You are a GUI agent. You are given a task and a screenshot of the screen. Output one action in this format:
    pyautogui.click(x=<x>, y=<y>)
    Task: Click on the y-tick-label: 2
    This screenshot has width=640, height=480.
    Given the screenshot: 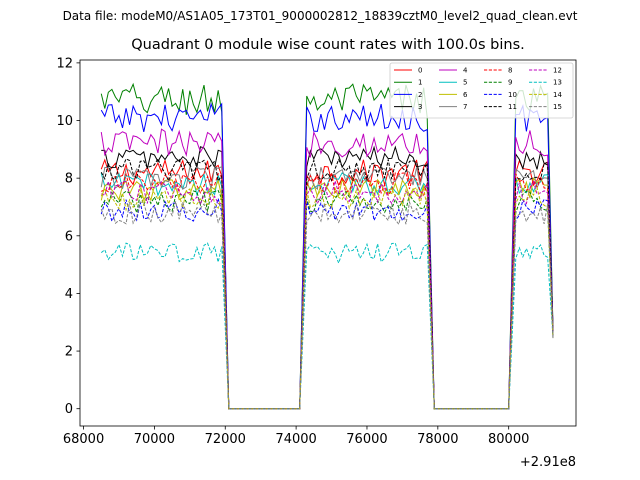 What is the action you would take?
    pyautogui.click(x=69, y=352)
    